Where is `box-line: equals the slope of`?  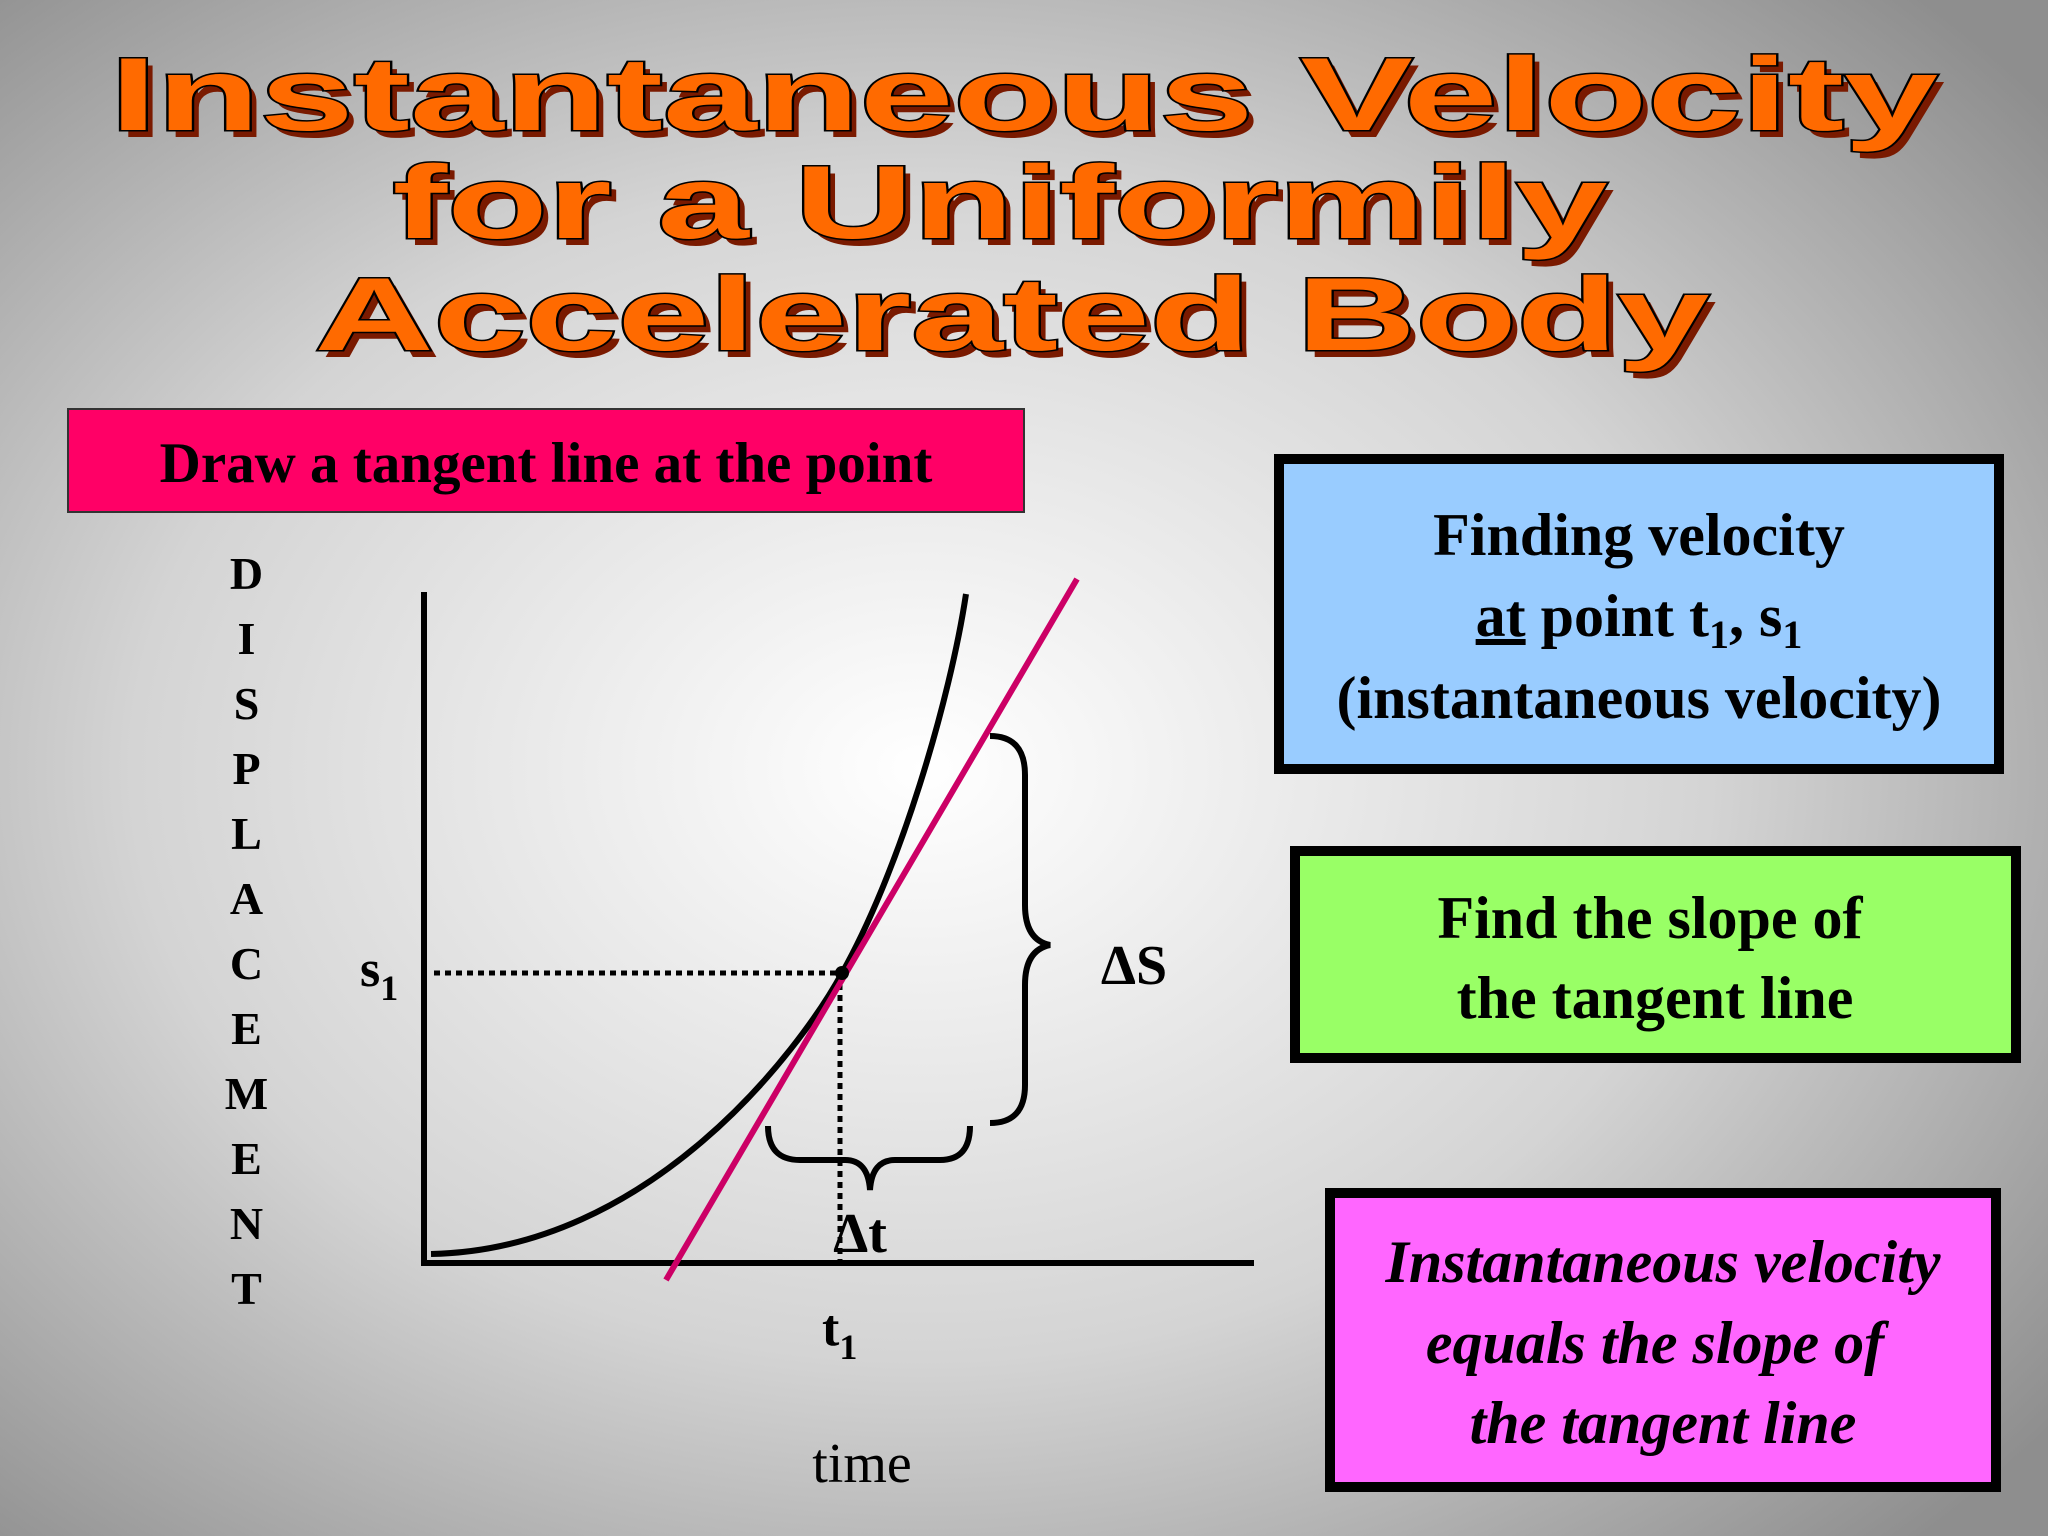
box-line: equals the slope of is located at coordinates (1657, 1343).